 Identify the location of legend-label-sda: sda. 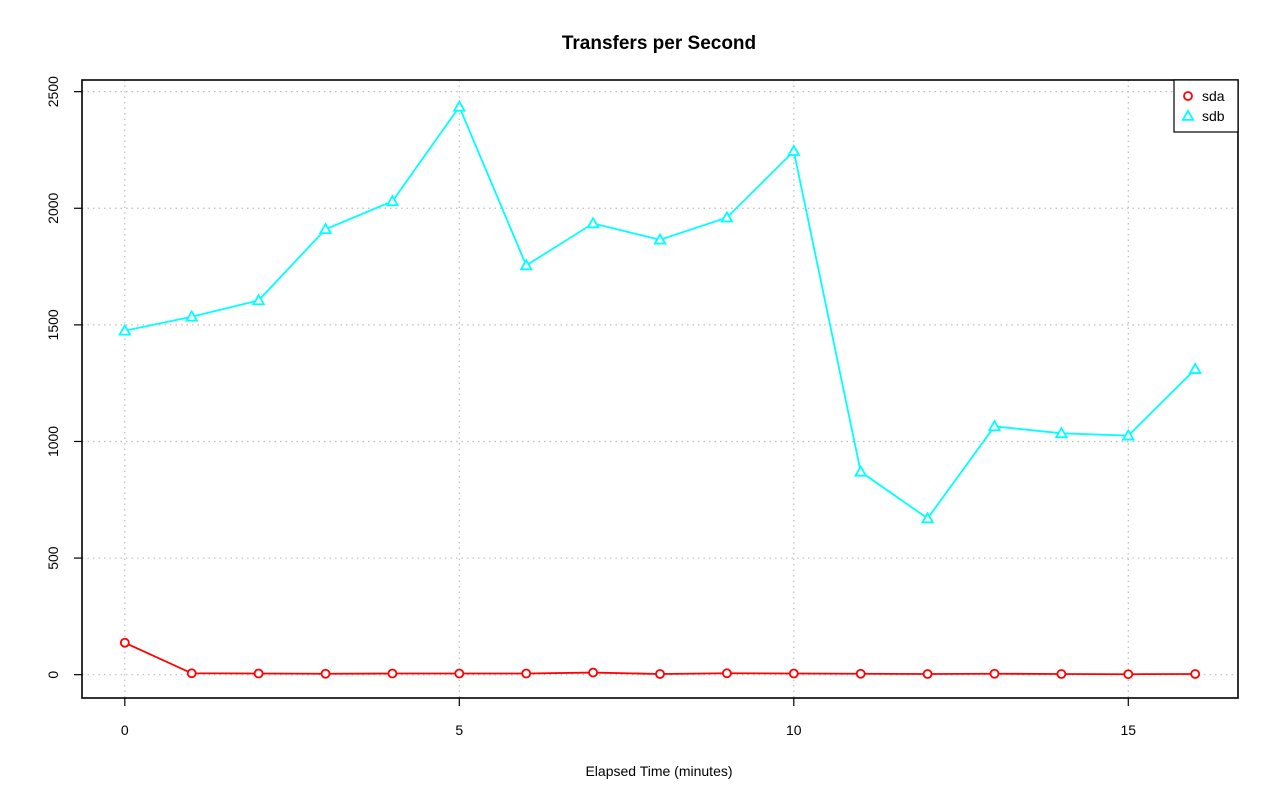
(1213, 96).